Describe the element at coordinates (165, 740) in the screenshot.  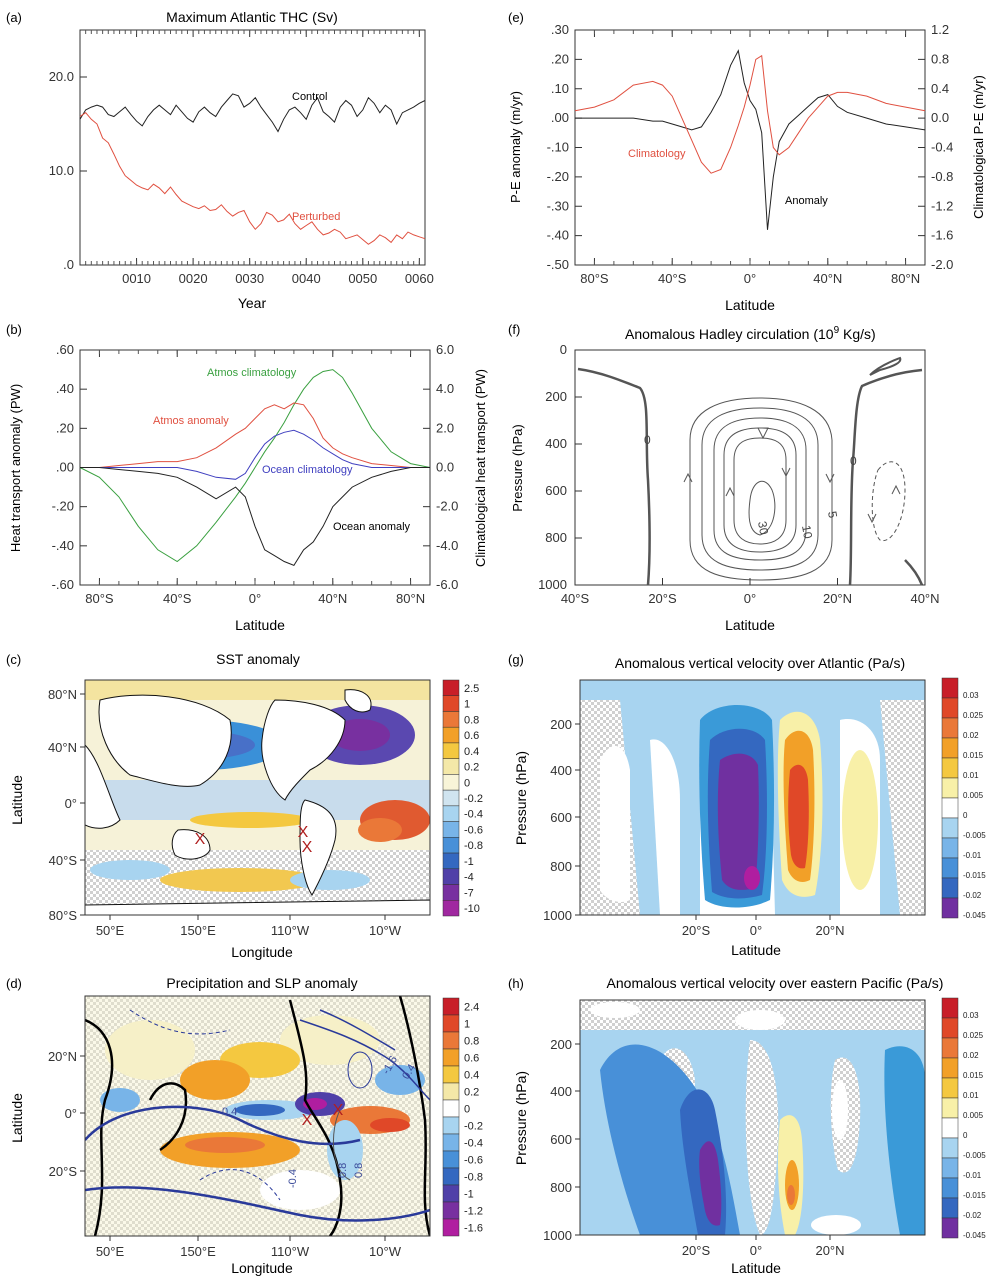
I see `map-asia` at that location.